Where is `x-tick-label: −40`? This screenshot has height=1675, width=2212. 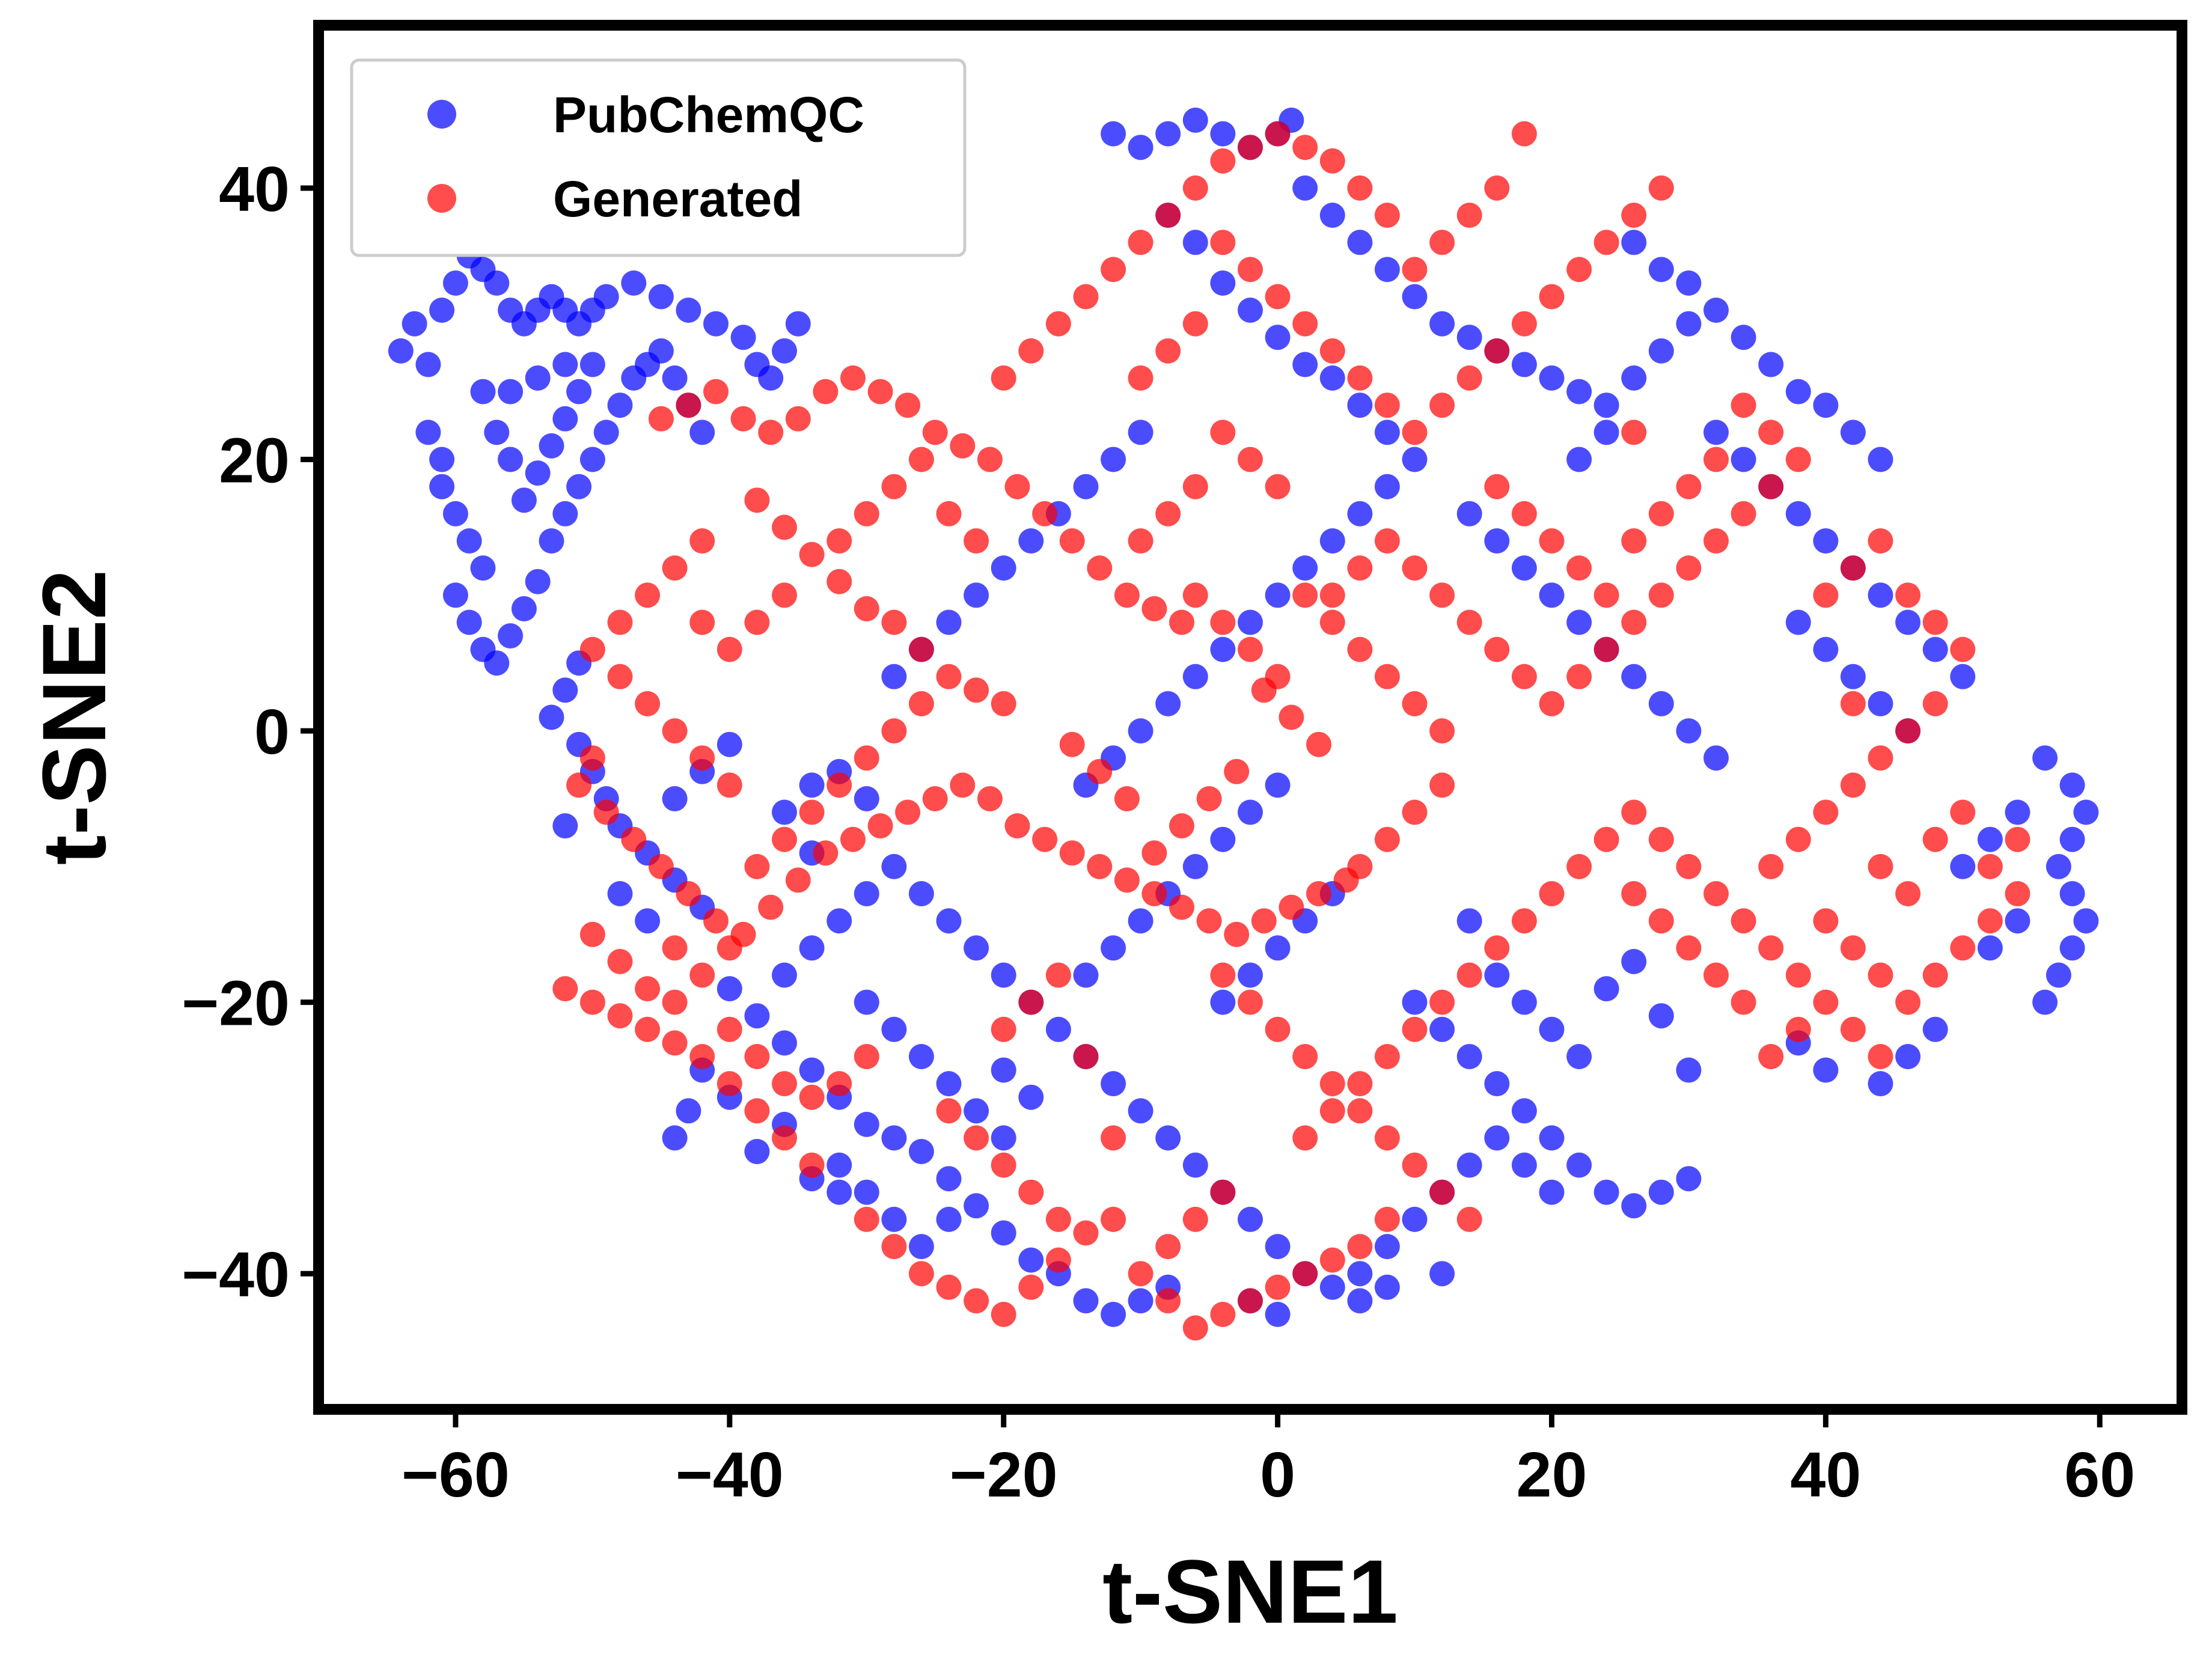 x-tick-label: −40 is located at coordinates (730, 1475).